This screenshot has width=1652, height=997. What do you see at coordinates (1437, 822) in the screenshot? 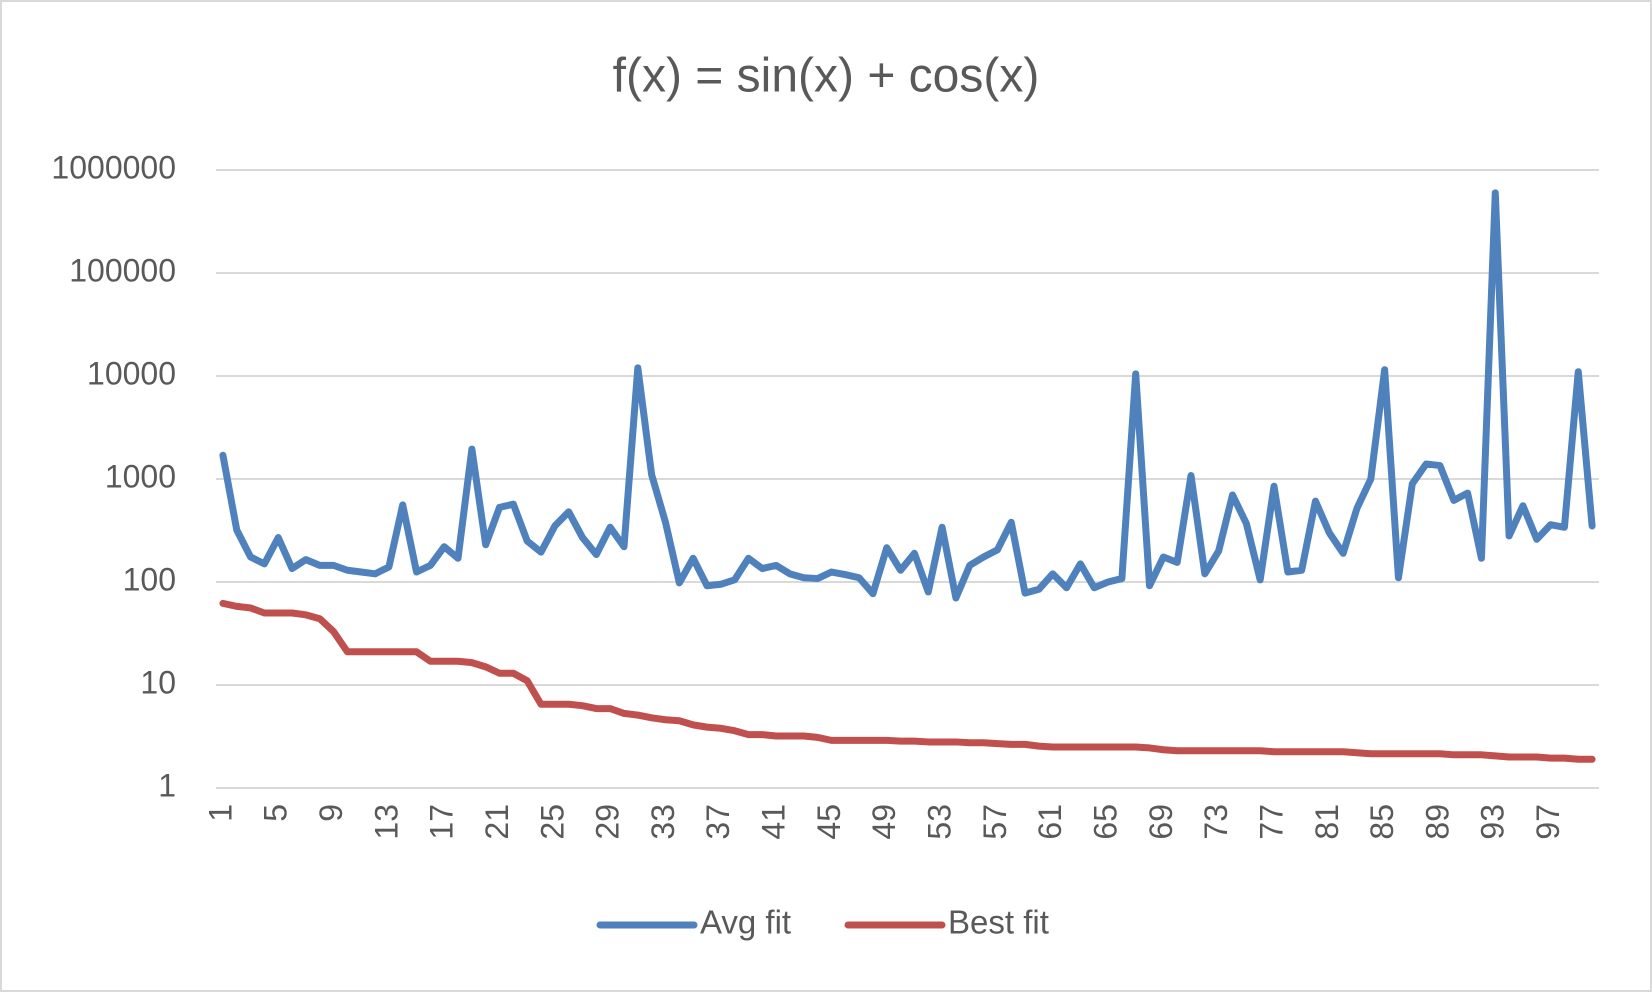
I see `x-tick-label: 89` at bounding box center [1437, 822].